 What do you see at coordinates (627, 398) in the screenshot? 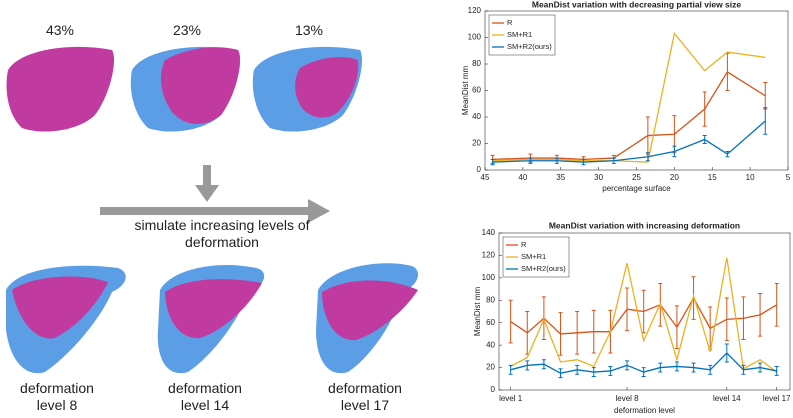
I see `x-tick-label: level 8` at bounding box center [627, 398].